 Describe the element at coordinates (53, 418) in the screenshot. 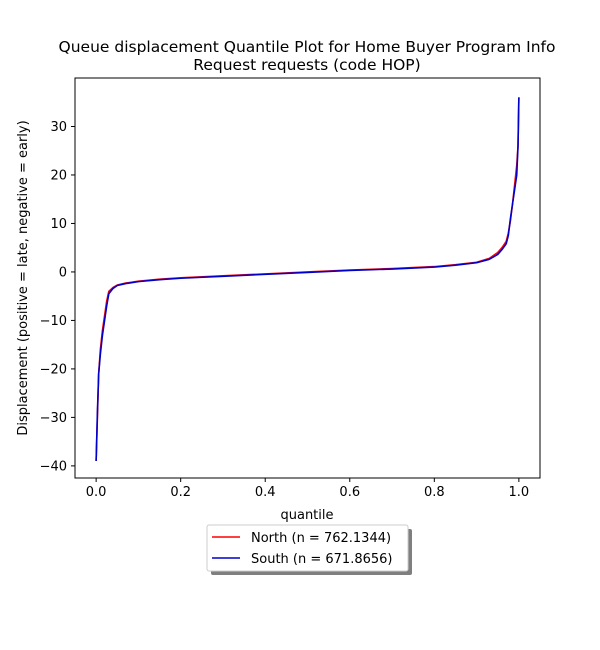

I see `y-tick-label: −30` at that location.